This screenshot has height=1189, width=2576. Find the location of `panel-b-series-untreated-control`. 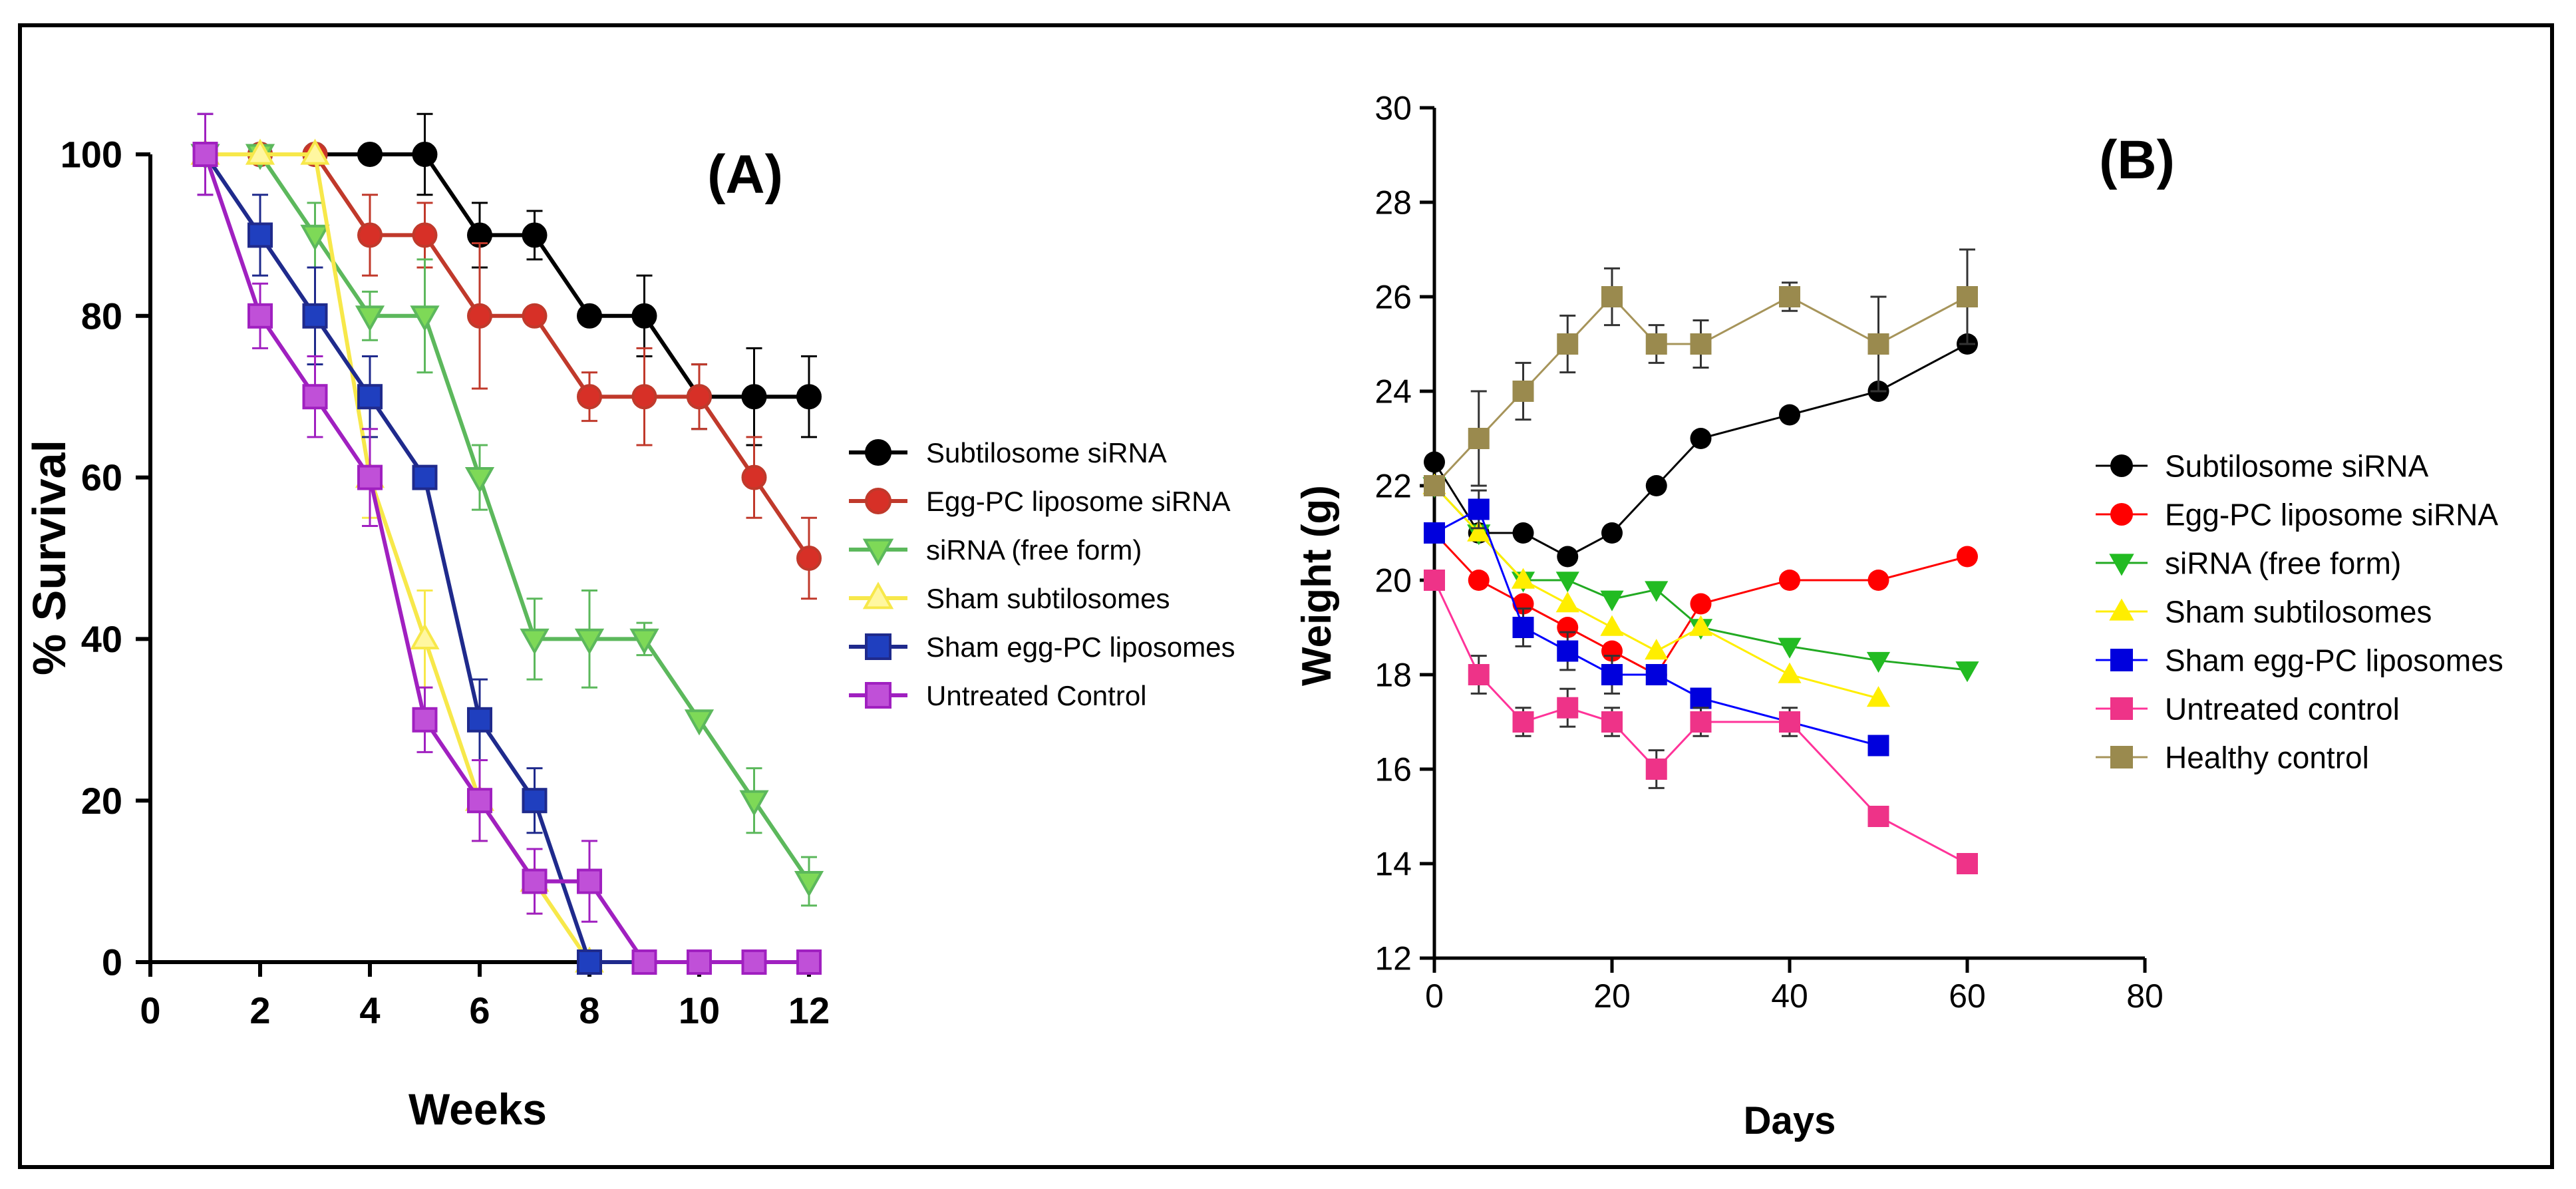

panel-b-series-untreated-control is located at coordinates (1701, 722).